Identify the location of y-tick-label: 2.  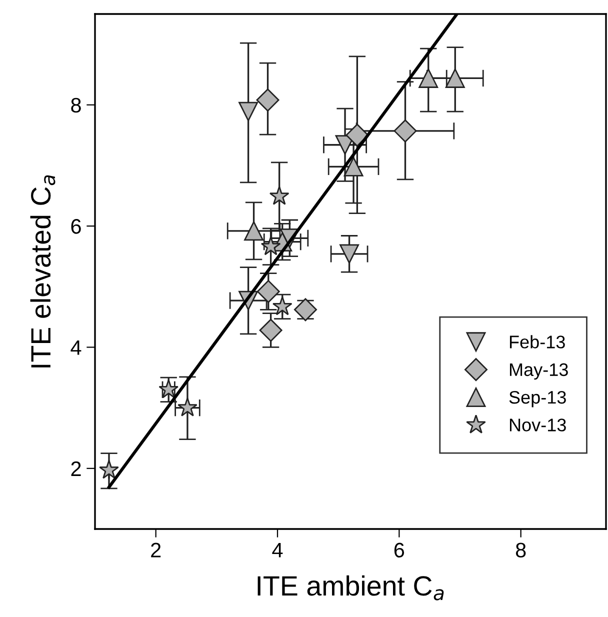
(76, 468).